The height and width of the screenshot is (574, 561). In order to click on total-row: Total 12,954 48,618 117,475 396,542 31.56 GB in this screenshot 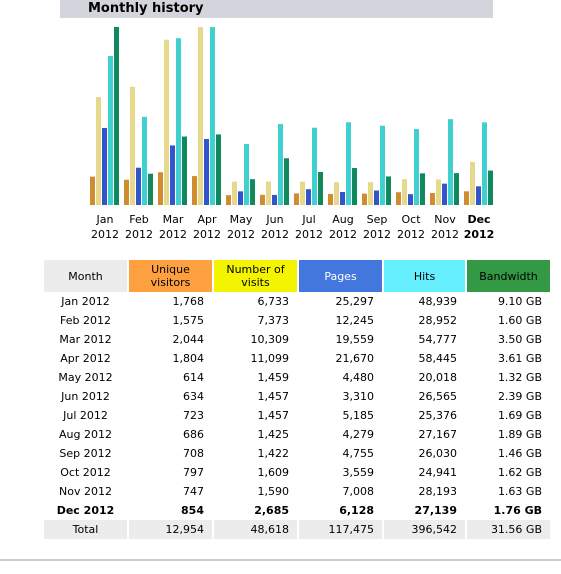, I will do `click(297, 529)`.